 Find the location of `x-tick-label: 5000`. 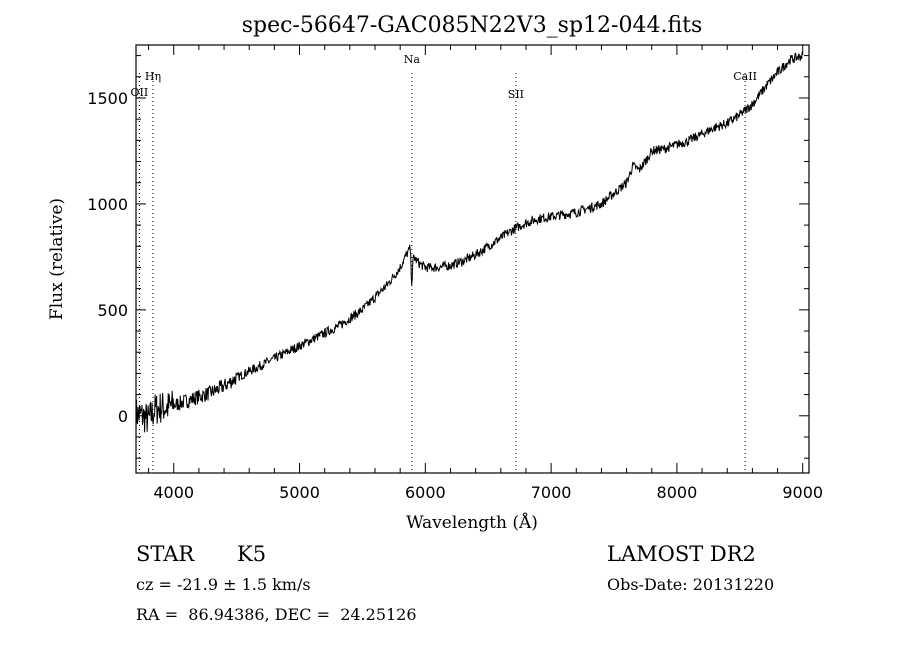

x-tick-label: 5000 is located at coordinates (299, 492).